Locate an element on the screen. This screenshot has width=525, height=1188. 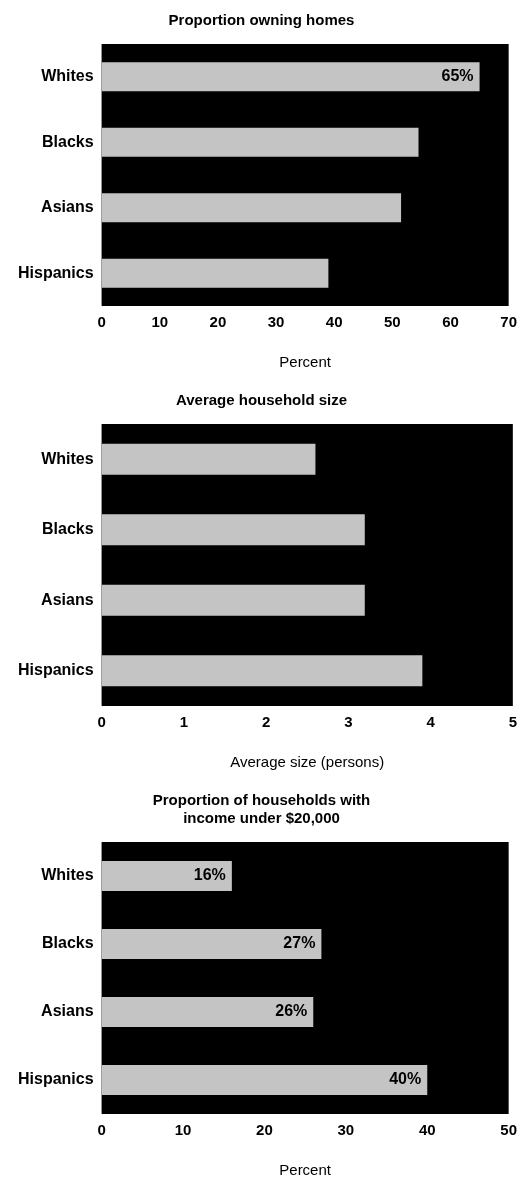
chart-title: Average household size is located at coordinates (261, 400).